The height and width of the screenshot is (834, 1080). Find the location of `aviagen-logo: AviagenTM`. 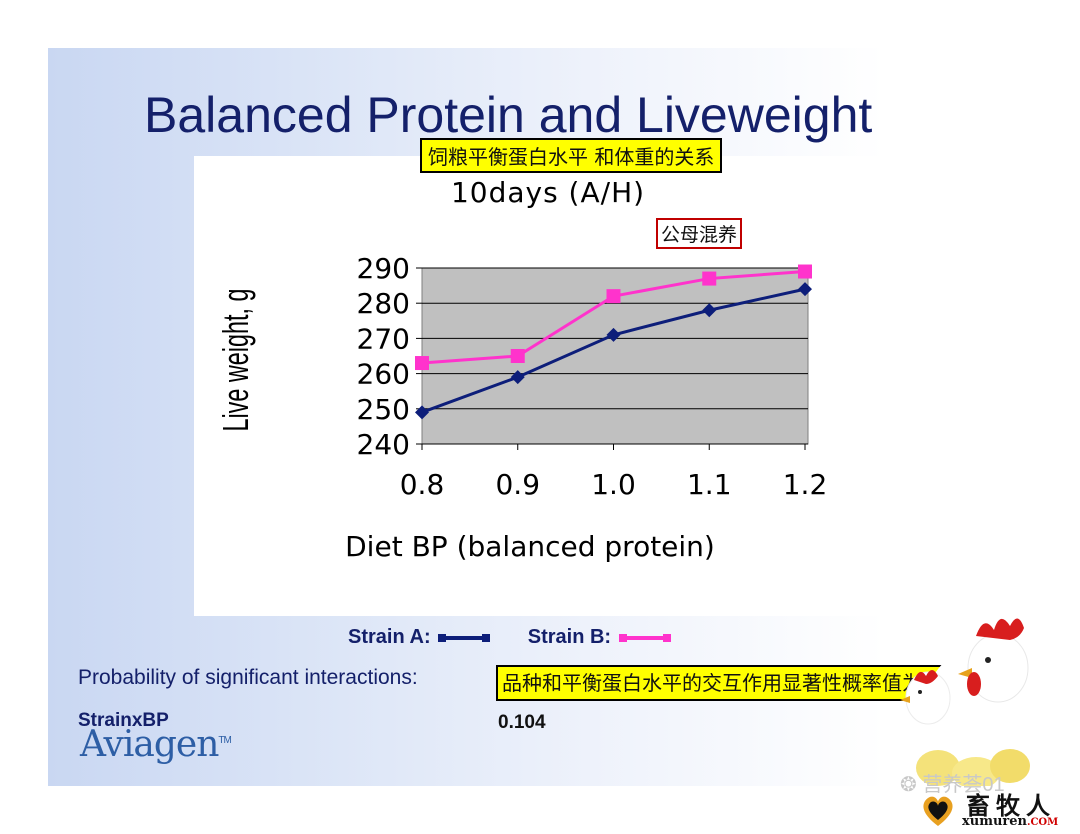

aviagen-logo: AviagenTM is located at coordinates (156, 744).